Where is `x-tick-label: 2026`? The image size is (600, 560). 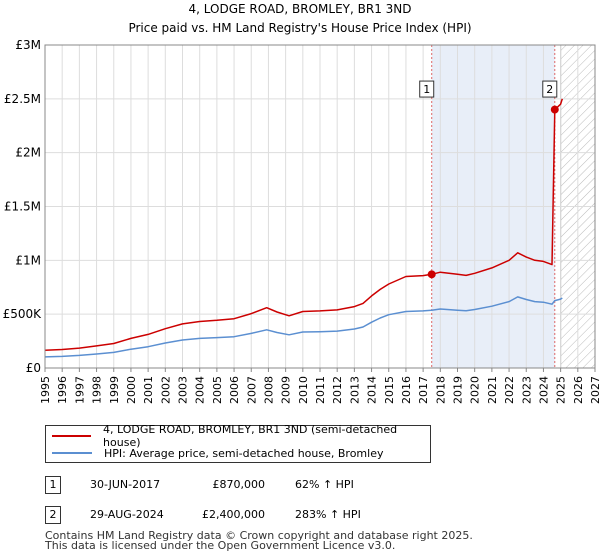
x-tick-label: 2026 is located at coordinates (578, 390).